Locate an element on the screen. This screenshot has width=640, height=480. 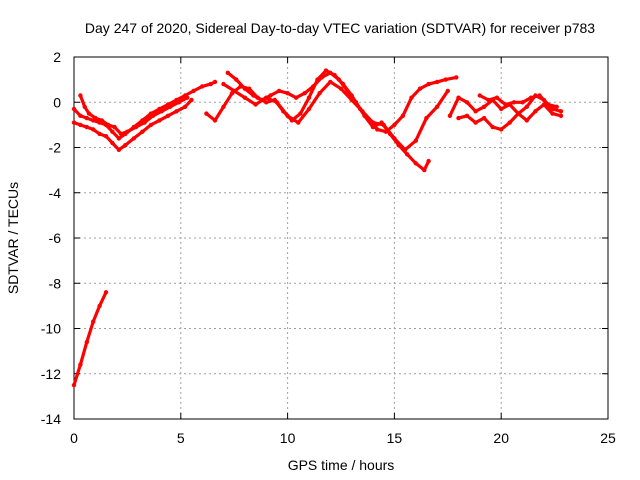
series-track-f is located at coordinates (335, 116).